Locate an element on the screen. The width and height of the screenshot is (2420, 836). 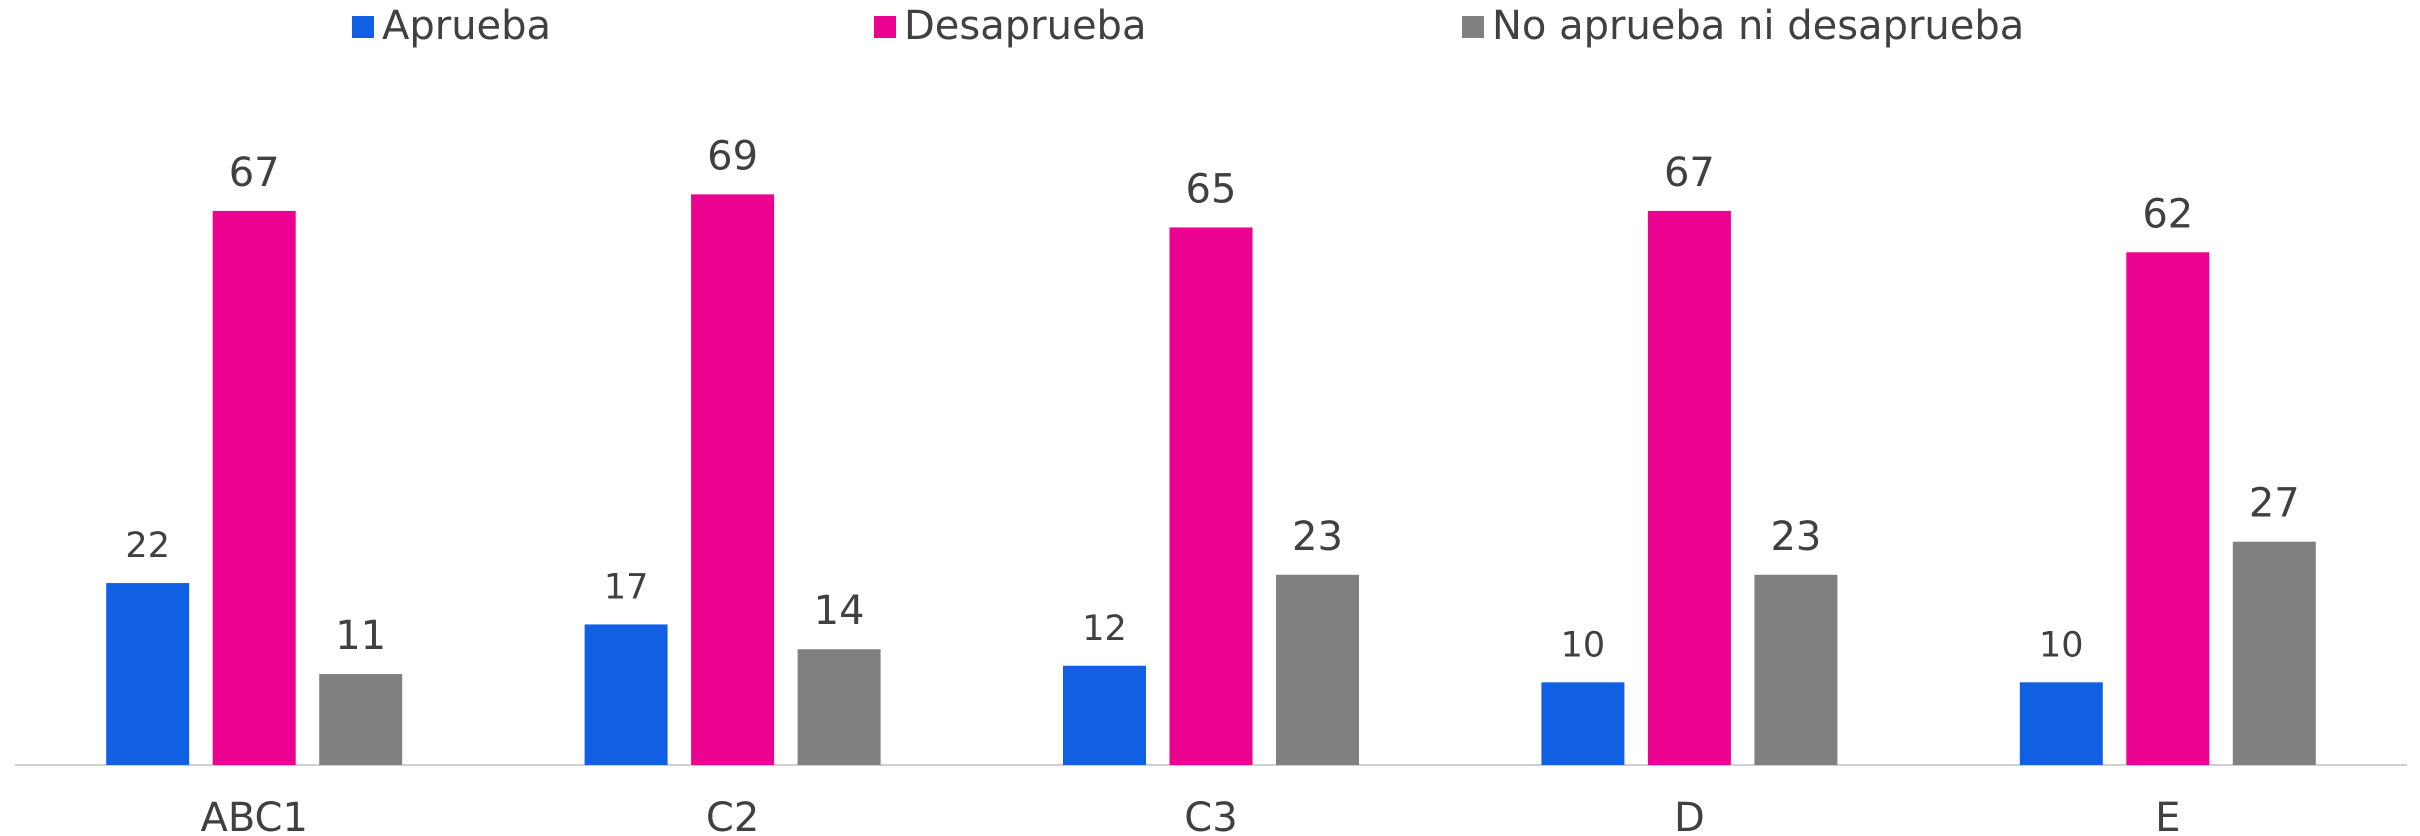
data-label: 62 is located at coordinates (2167, 214).